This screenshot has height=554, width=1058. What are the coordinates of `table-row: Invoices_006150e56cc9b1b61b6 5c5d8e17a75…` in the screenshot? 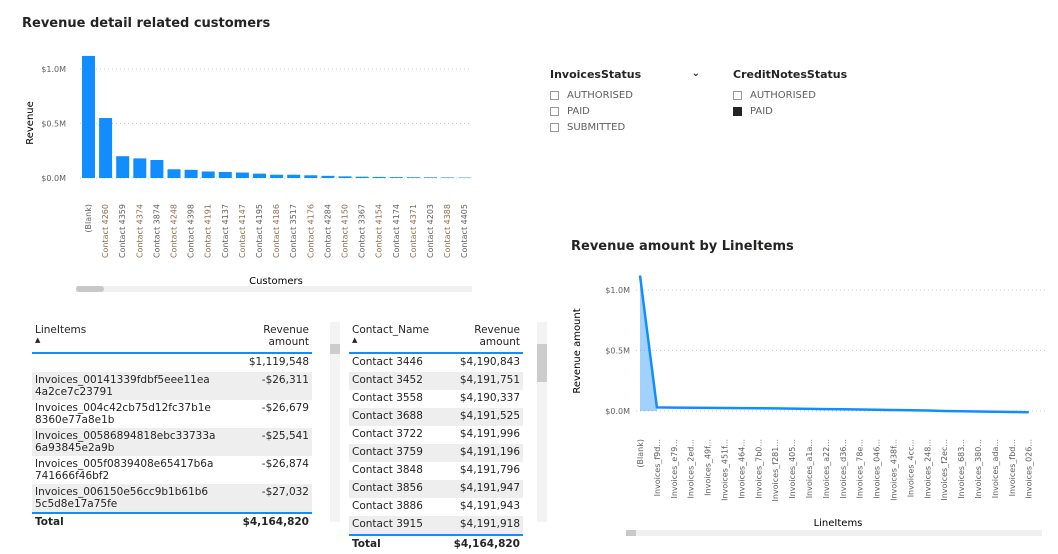 It's located at (172, 498).